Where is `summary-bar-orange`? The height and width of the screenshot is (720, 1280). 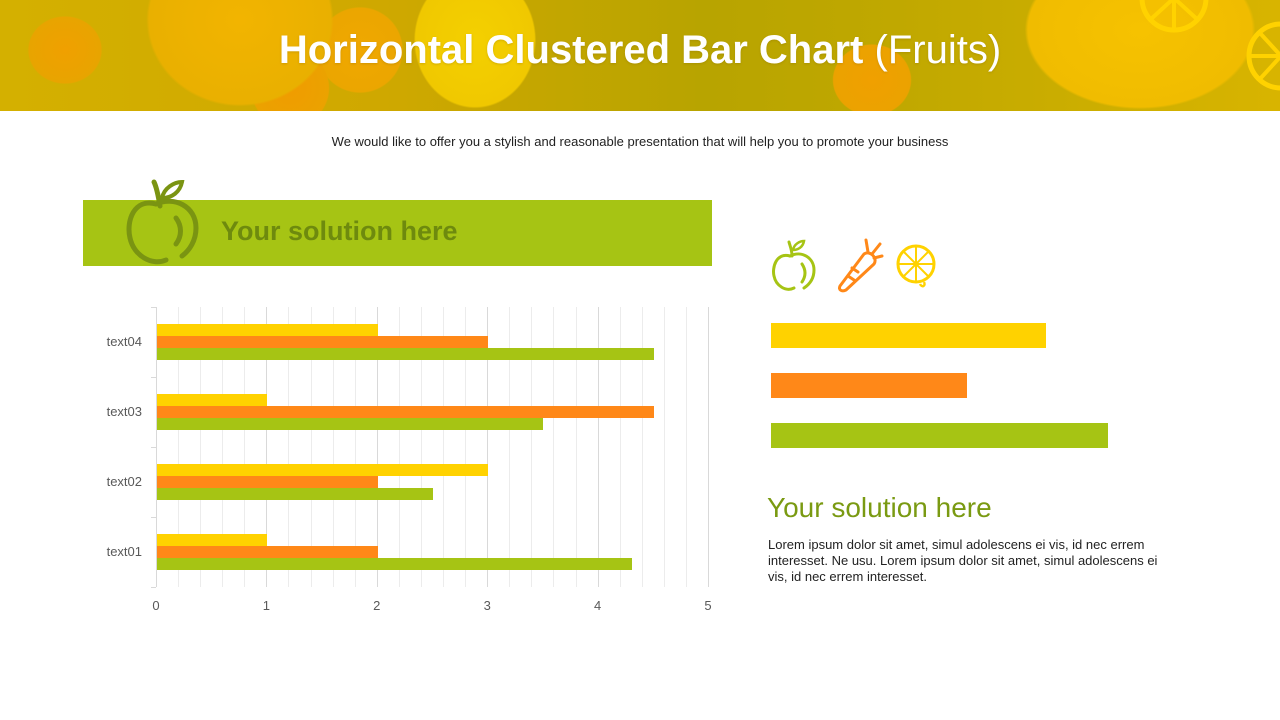
summary-bar-orange is located at coordinates (869, 385).